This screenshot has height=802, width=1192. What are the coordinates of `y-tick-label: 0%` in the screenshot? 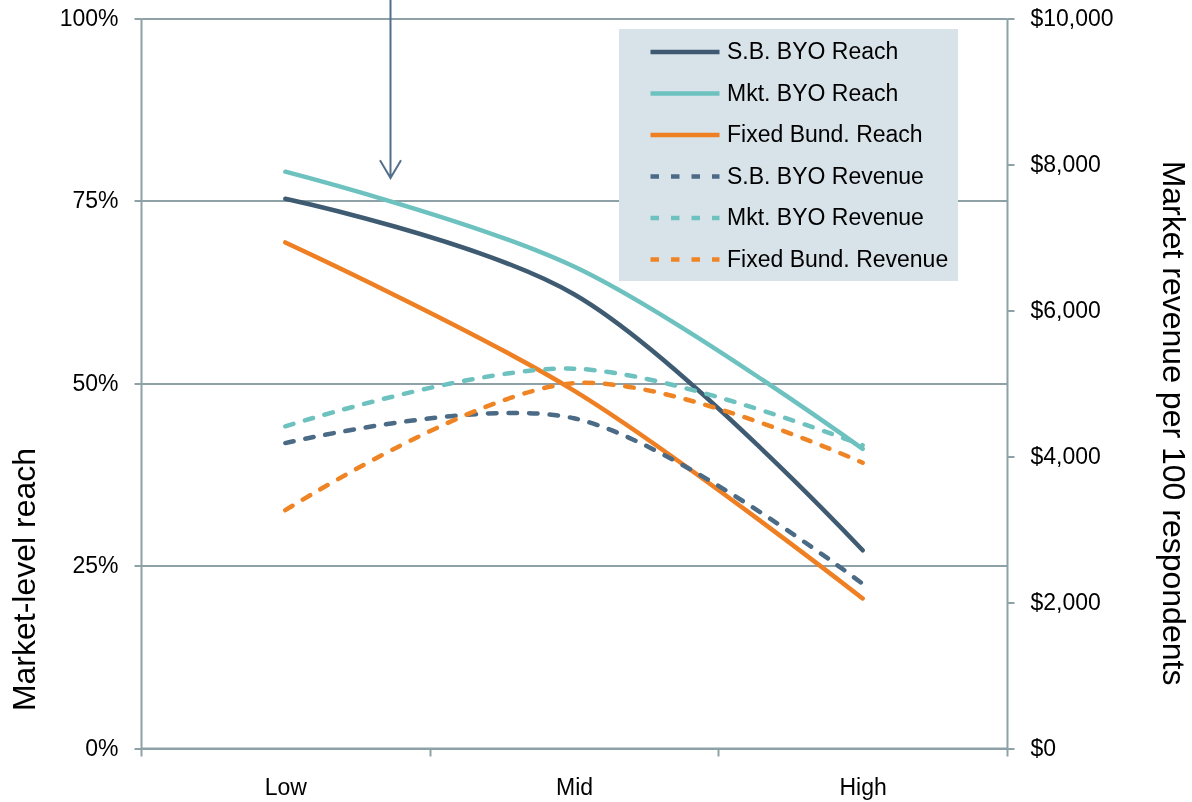 It's located at (102, 747).